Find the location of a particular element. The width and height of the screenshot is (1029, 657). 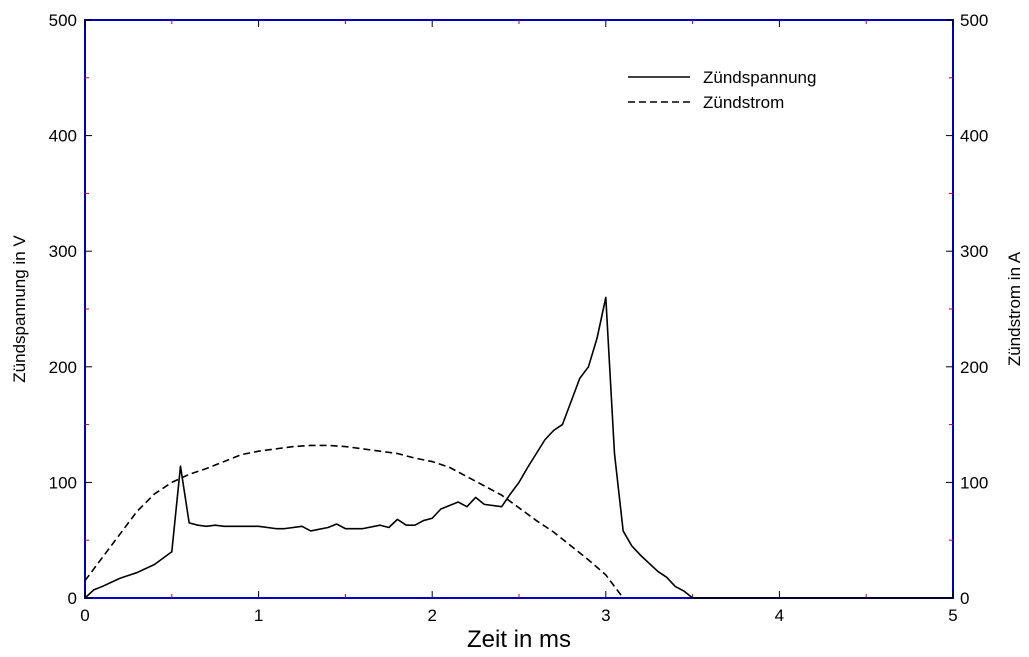

y-tick-label-left: 200 is located at coordinates (63, 367).